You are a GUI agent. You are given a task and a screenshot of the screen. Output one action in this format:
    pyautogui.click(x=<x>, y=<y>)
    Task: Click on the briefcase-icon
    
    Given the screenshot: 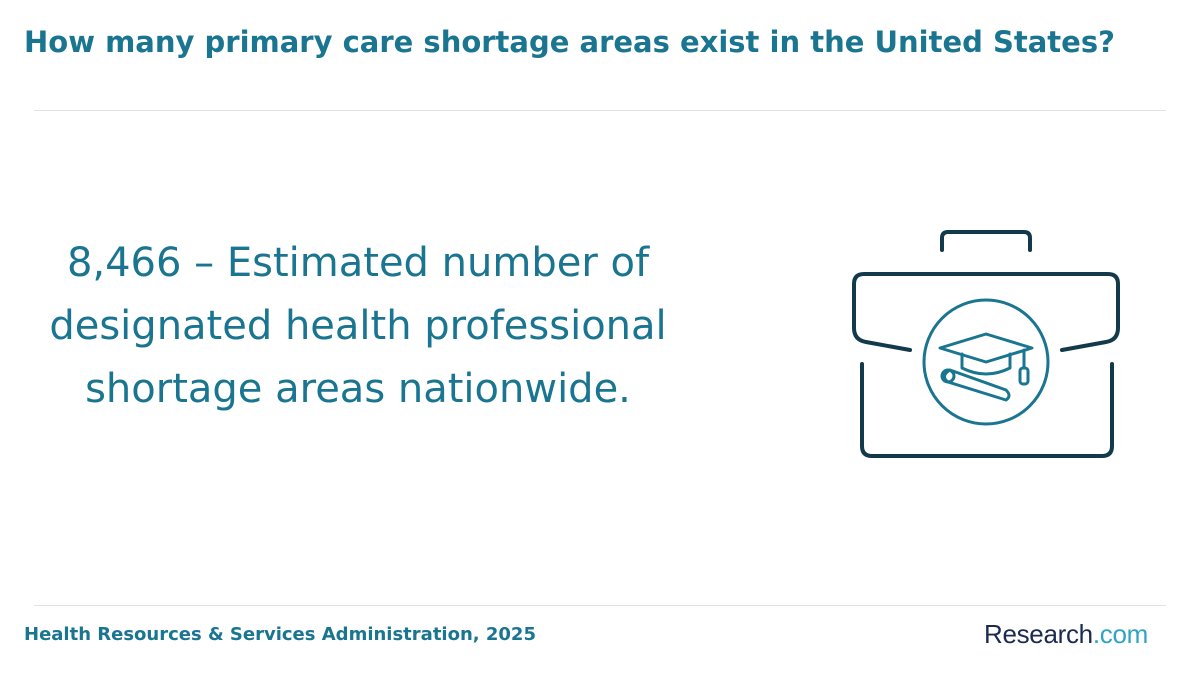 What is the action you would take?
    pyautogui.click(x=986, y=344)
    